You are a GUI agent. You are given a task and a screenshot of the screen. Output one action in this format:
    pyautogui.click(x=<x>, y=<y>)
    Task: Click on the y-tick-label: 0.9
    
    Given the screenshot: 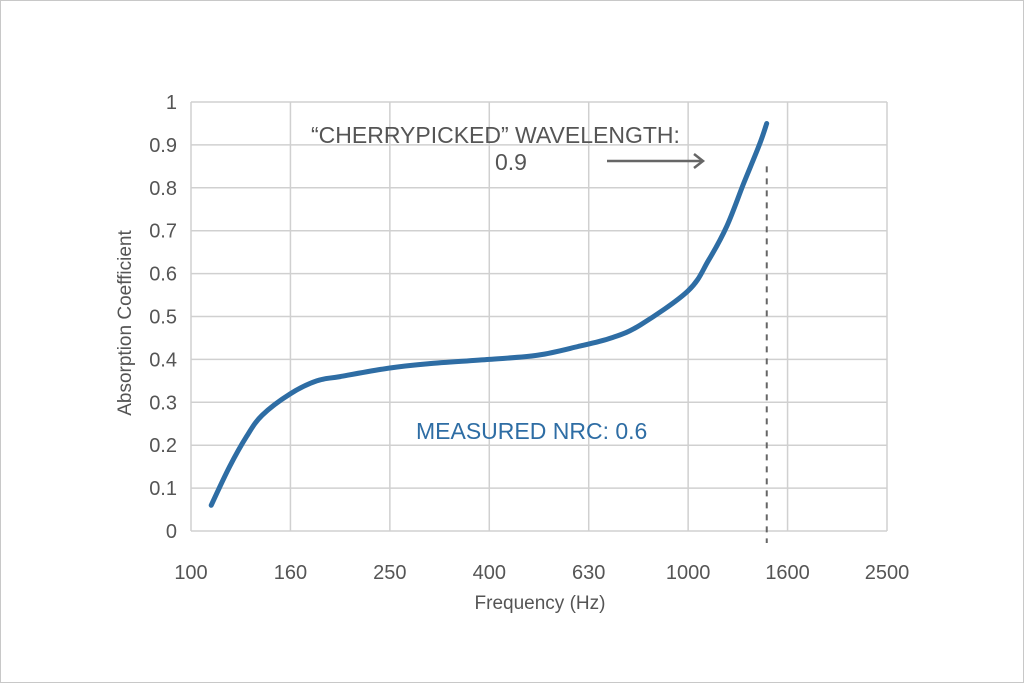 What is the action you would take?
    pyautogui.click(x=163, y=146)
    